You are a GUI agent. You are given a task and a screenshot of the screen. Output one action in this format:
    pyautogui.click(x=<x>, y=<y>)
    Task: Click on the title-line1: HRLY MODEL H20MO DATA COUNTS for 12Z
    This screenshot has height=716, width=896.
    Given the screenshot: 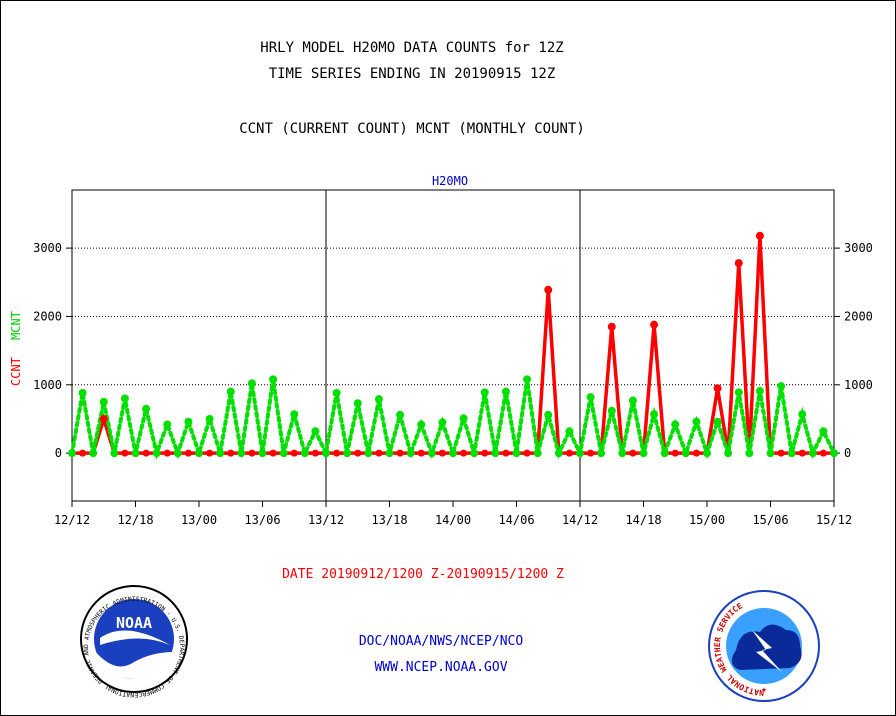 What is the action you would take?
    pyautogui.click(x=411, y=48)
    